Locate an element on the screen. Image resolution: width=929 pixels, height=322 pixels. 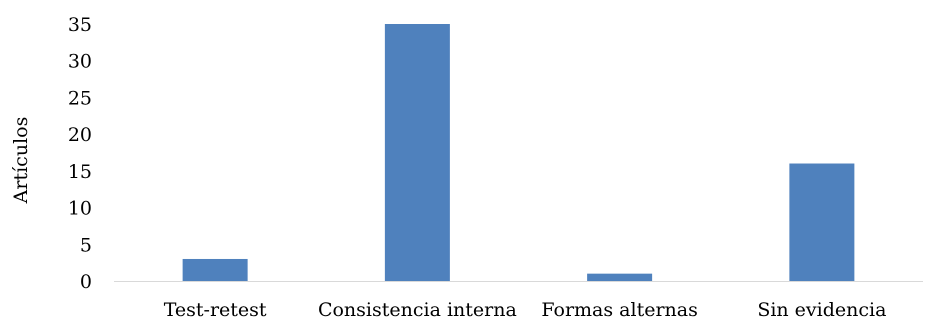
y-tick-label: 5 is located at coordinates (86, 245).